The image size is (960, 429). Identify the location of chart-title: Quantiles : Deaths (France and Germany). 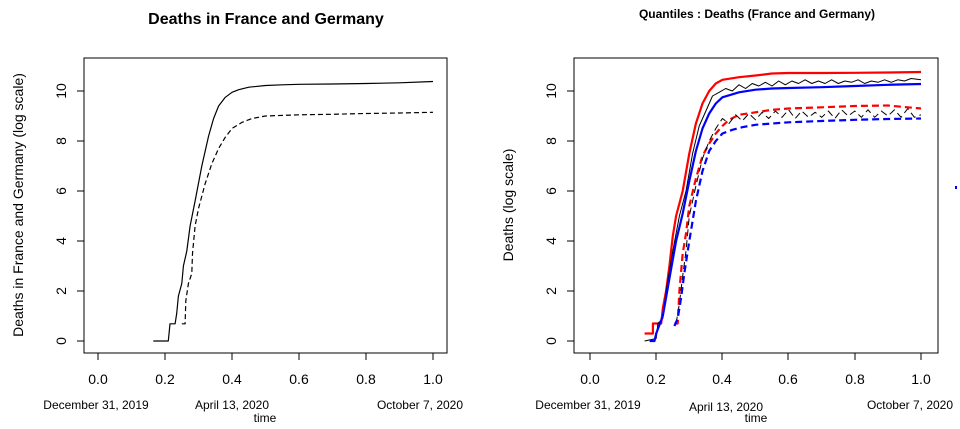
(757, 14).